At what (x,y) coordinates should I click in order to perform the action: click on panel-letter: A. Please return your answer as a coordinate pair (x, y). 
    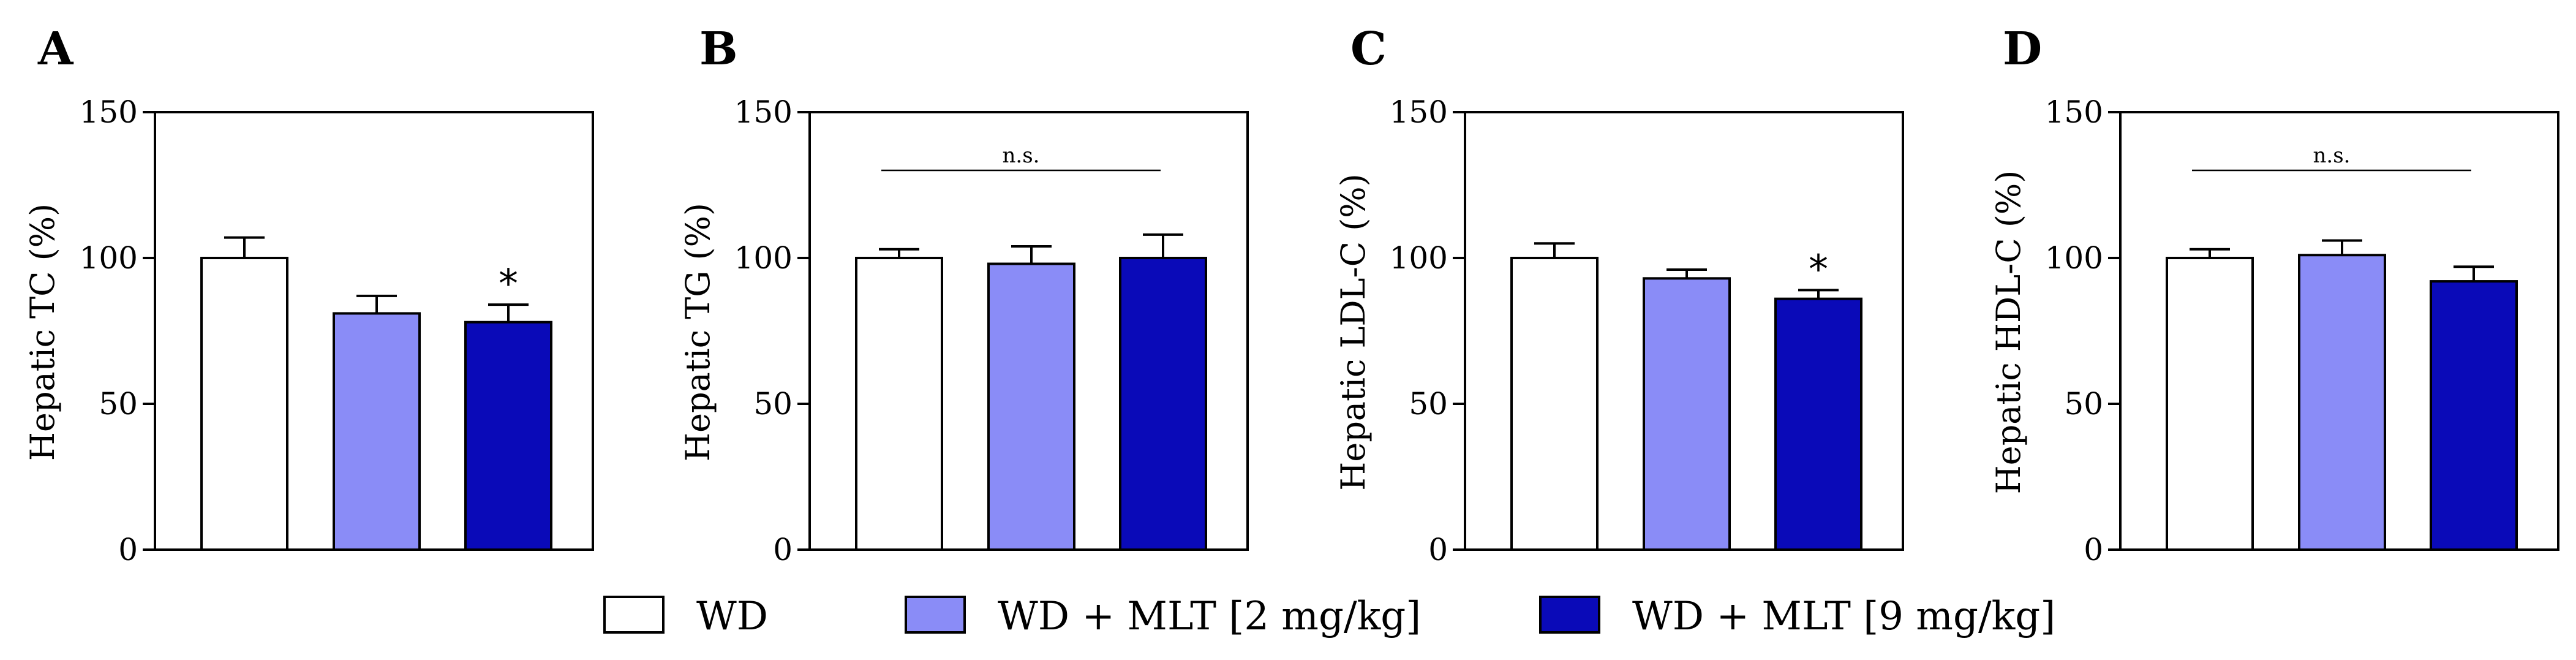
    Looking at the image, I should click on (55, 49).